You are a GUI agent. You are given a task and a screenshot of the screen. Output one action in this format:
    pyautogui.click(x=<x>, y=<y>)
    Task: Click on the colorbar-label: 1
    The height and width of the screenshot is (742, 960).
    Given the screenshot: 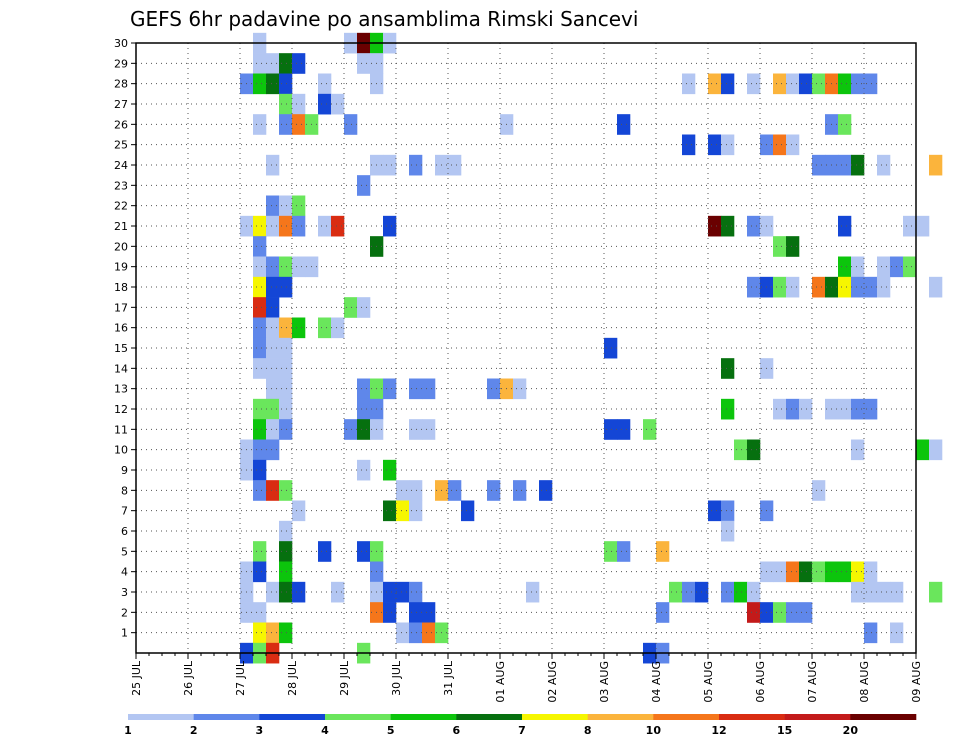 What is the action you would take?
    pyautogui.click(x=128, y=730)
    